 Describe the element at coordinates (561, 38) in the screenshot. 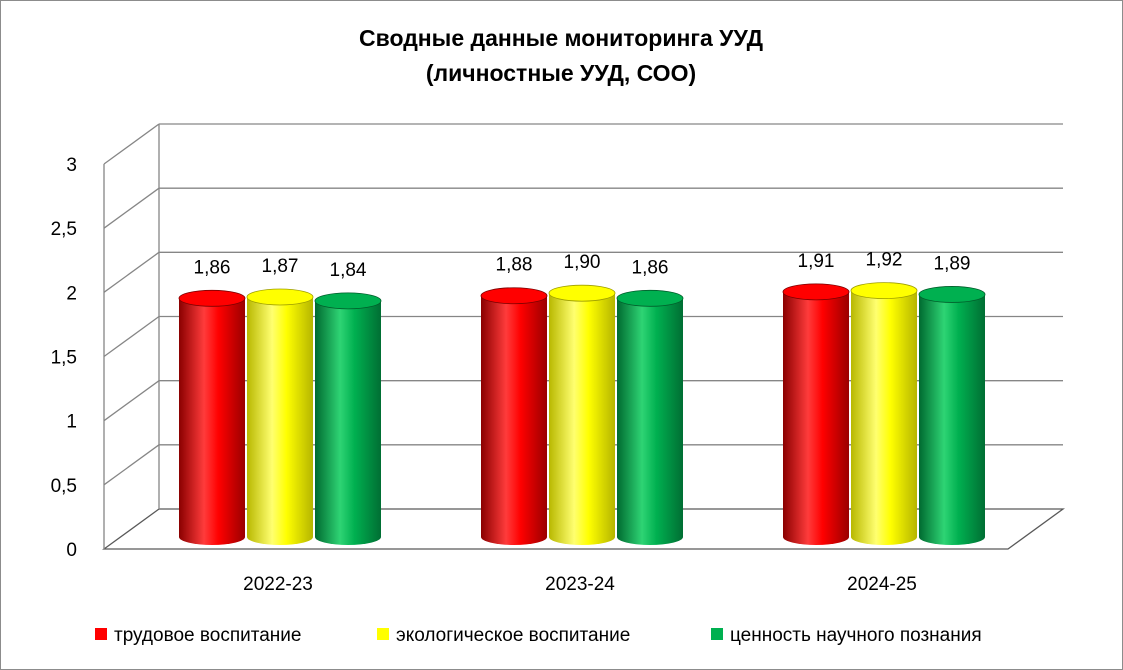

I see `chart-title-line-1: Сводные данные мониторинга УУД` at that location.